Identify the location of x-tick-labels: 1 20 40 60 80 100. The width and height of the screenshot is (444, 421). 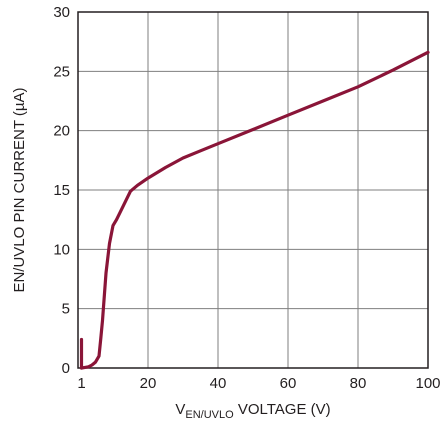
(258, 383).